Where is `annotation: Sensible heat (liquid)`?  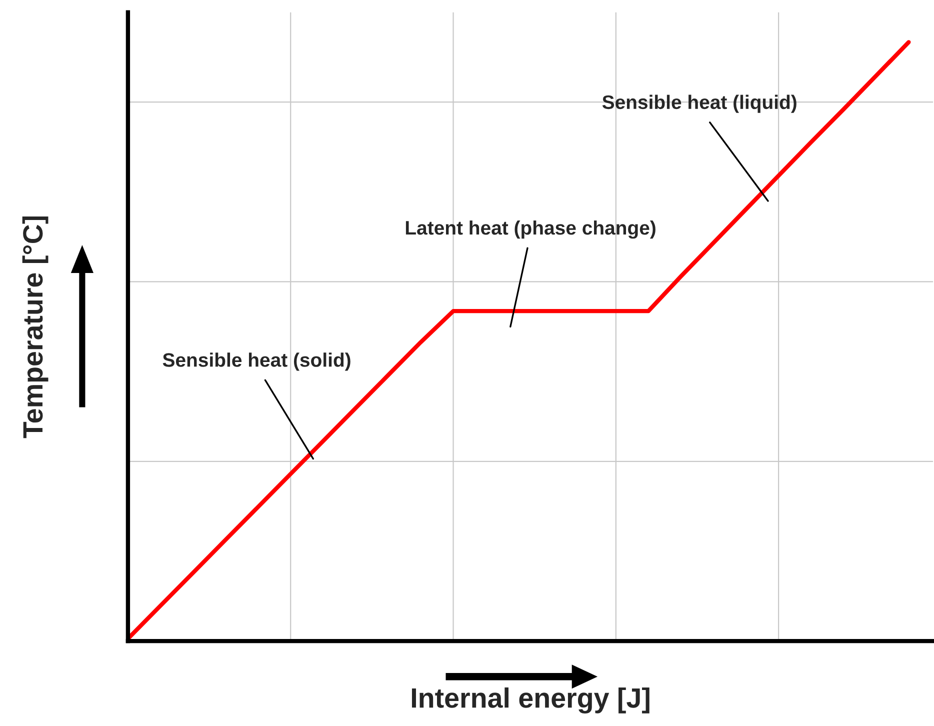 annotation: Sensible heat (liquid) is located at coordinates (699, 103).